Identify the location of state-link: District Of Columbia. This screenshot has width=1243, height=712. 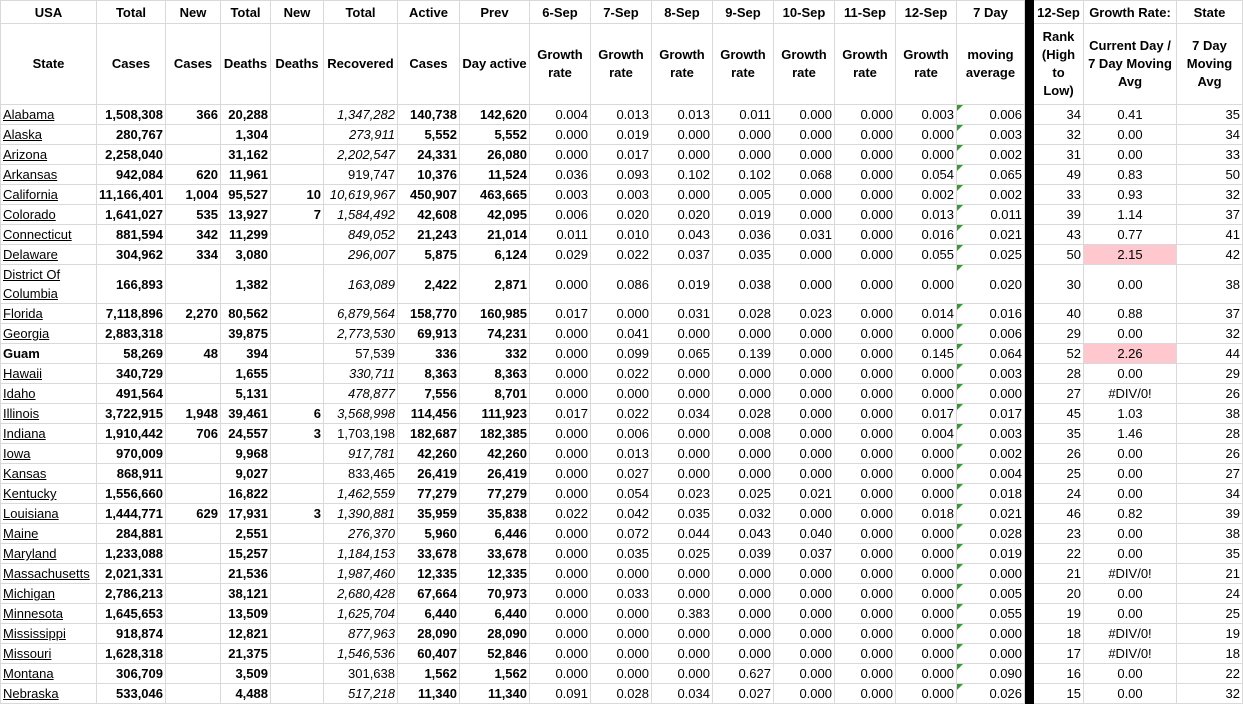
(32, 284).